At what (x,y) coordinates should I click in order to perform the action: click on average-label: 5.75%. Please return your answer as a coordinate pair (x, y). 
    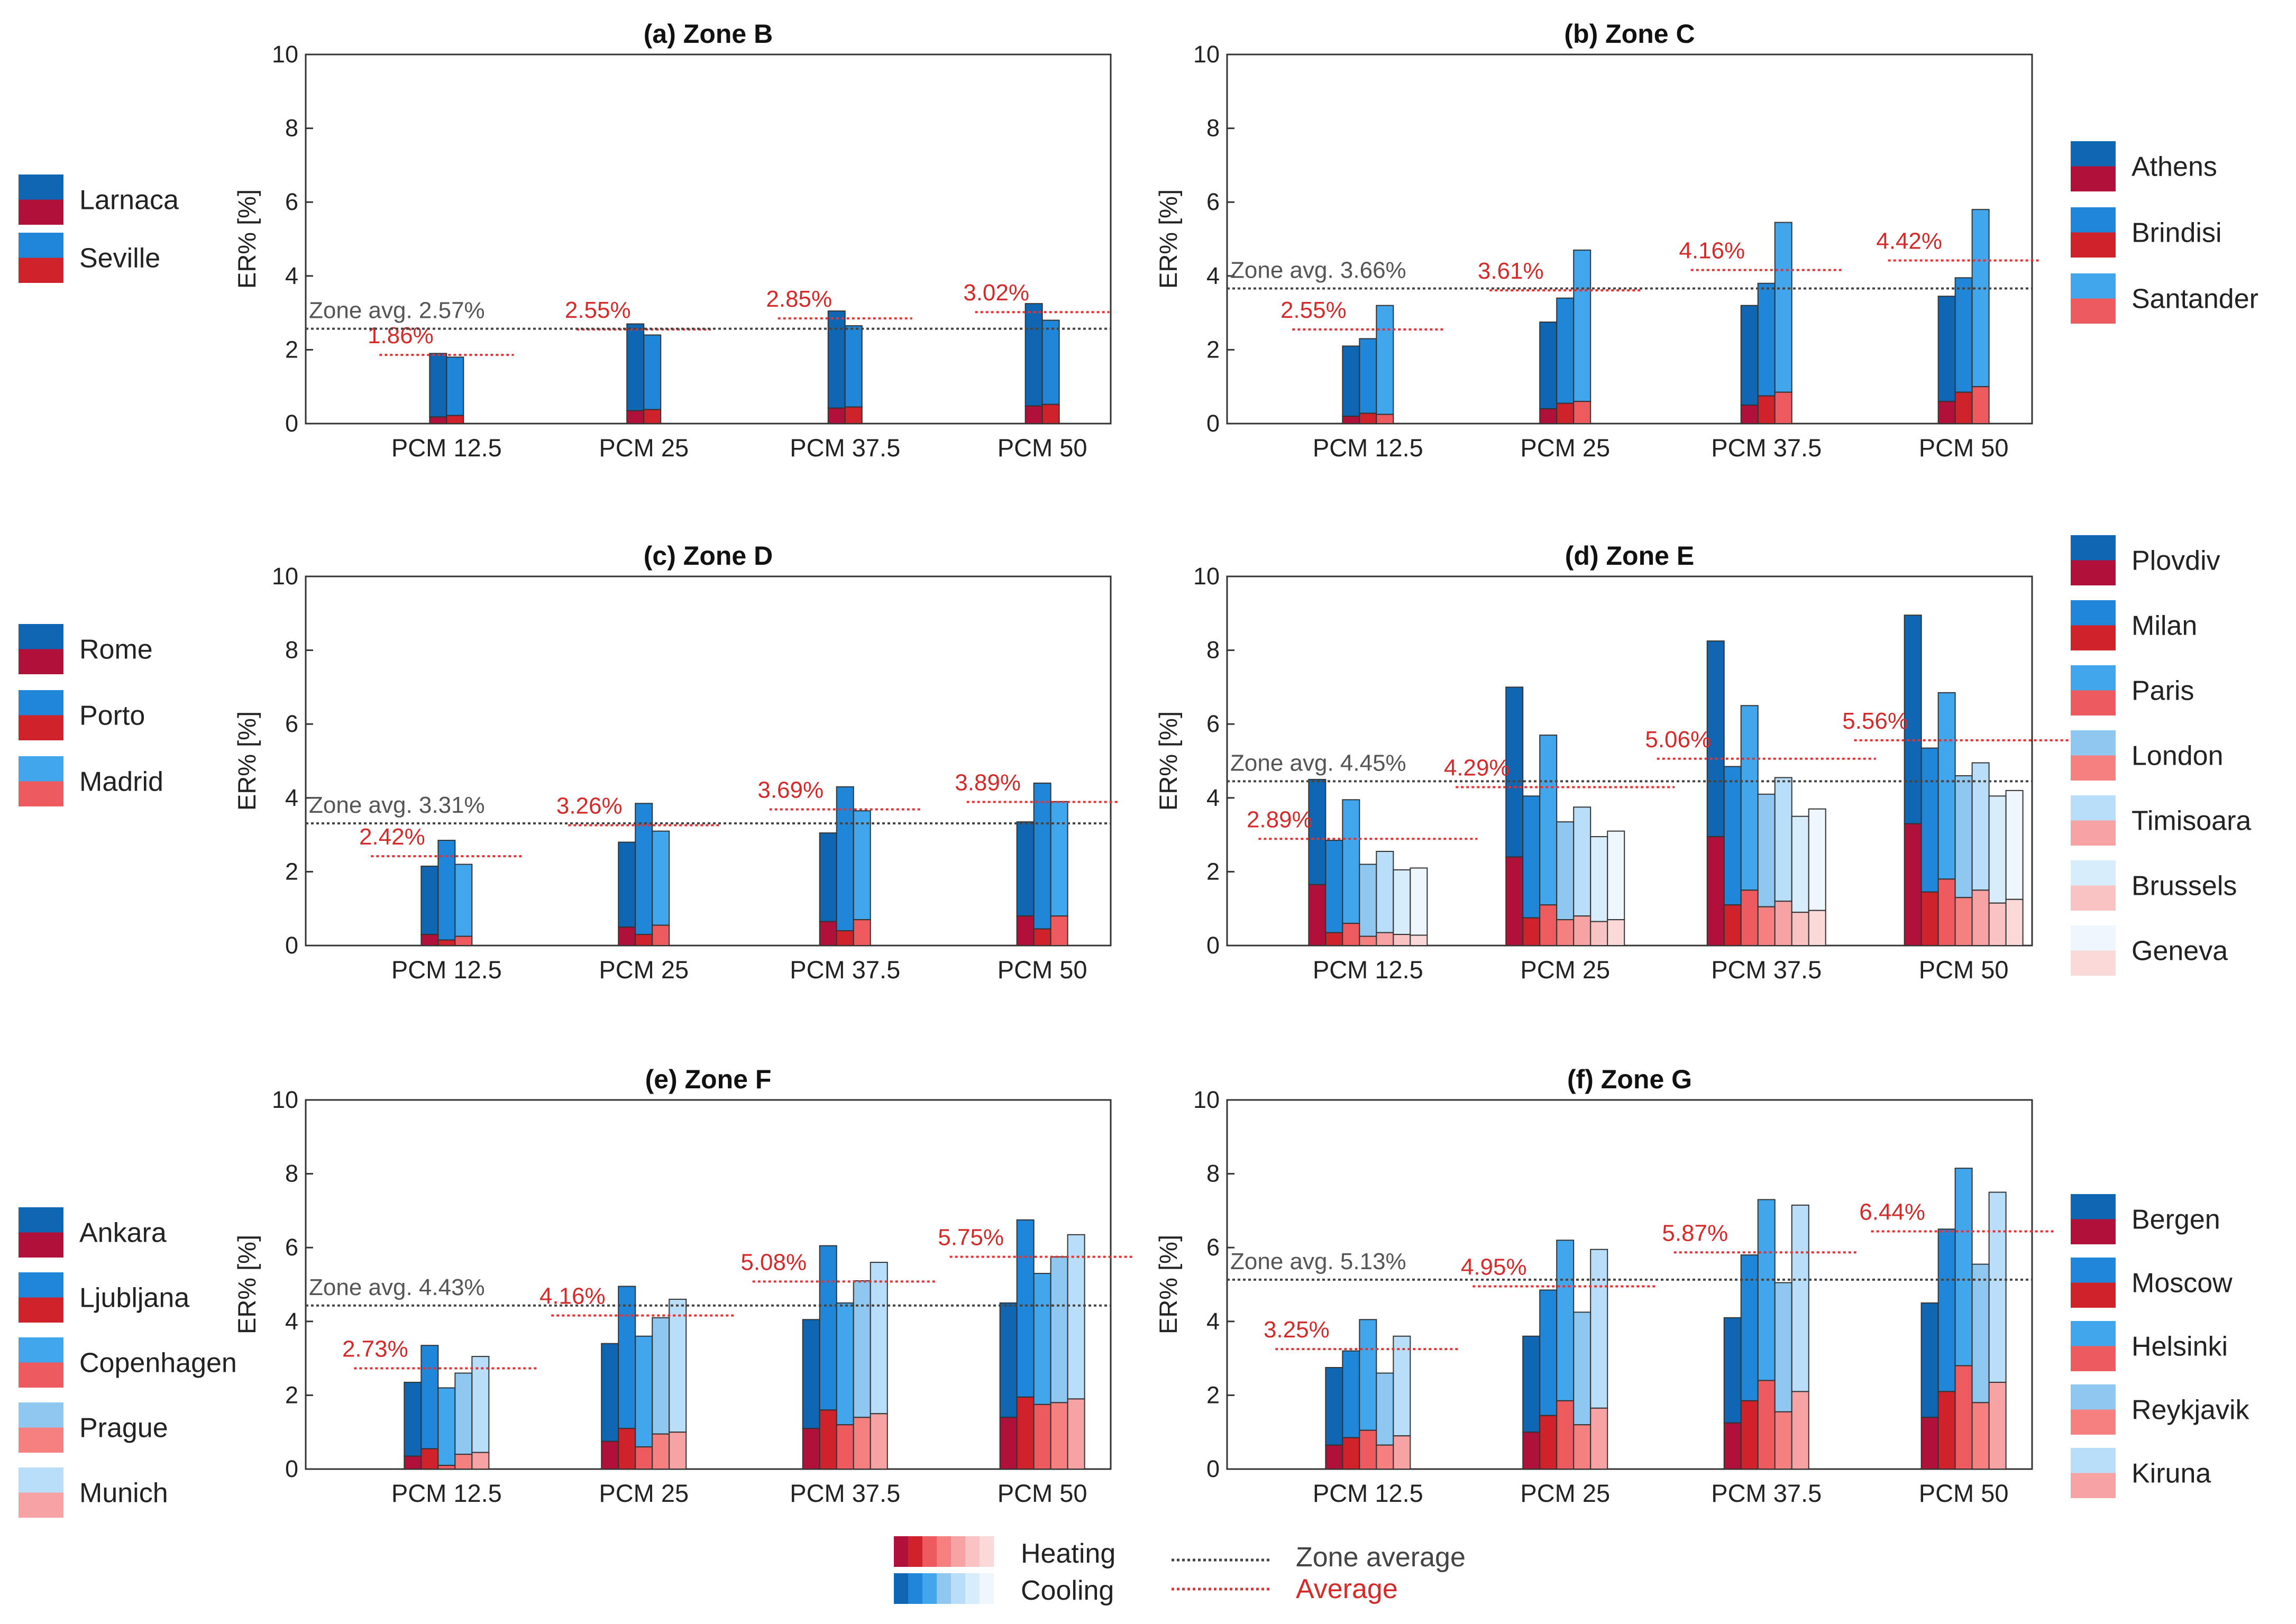
    Looking at the image, I should click on (971, 1238).